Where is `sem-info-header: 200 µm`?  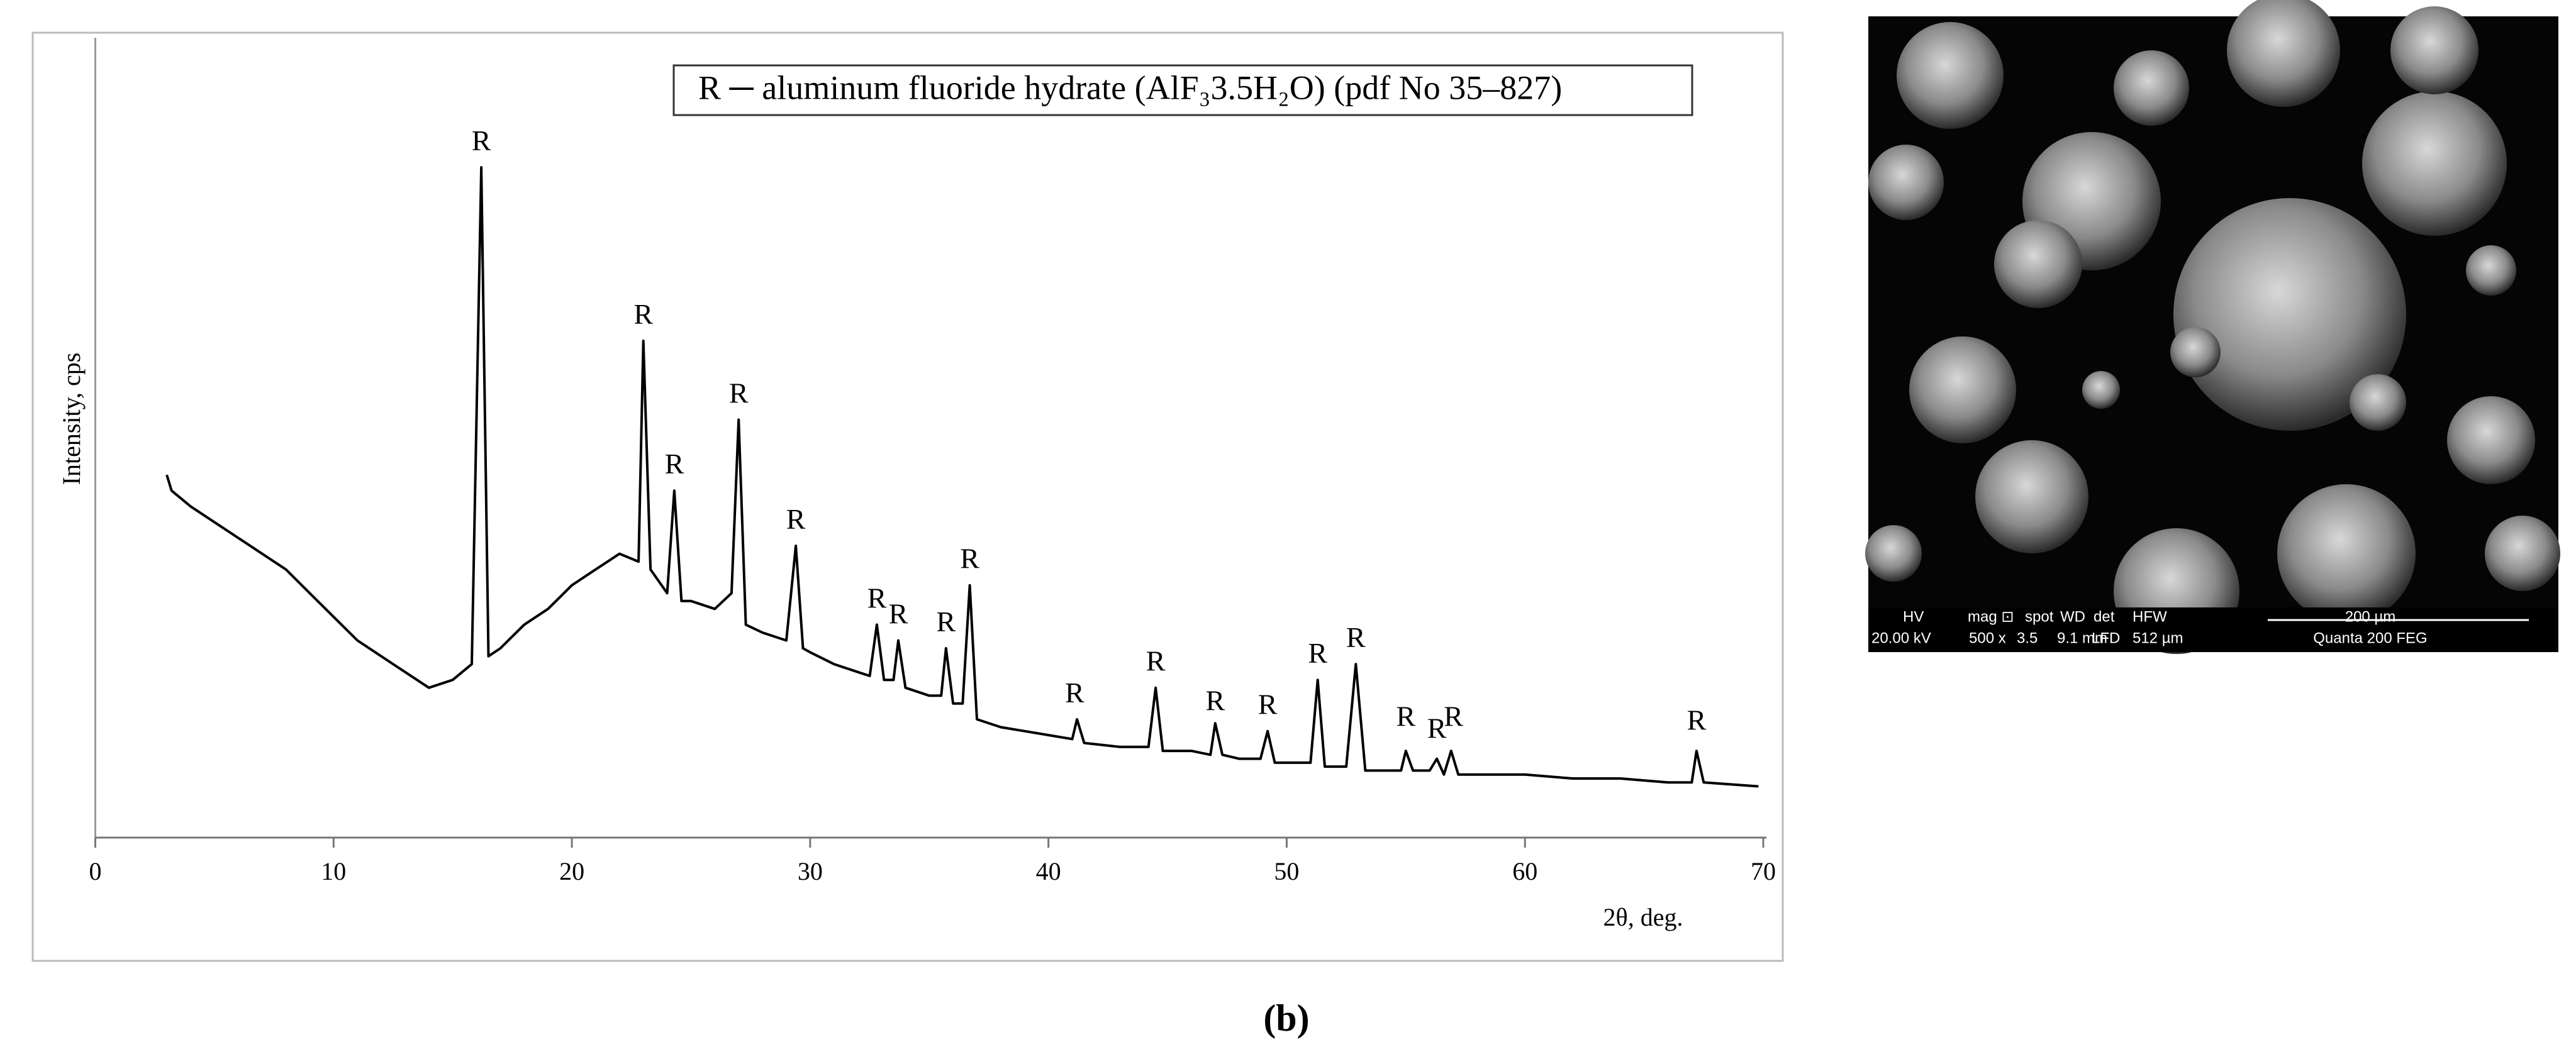 sem-info-header: 200 µm is located at coordinates (2370, 616).